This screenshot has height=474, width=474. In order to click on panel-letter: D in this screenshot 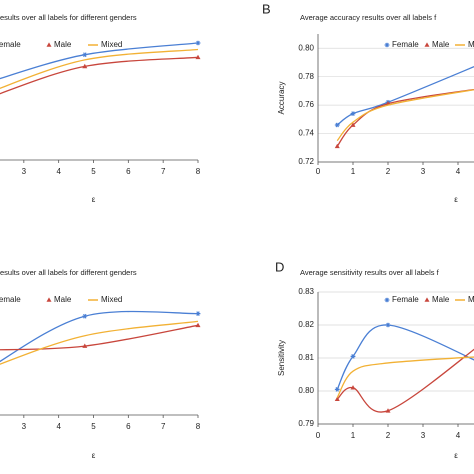, I will do `click(279, 266)`.